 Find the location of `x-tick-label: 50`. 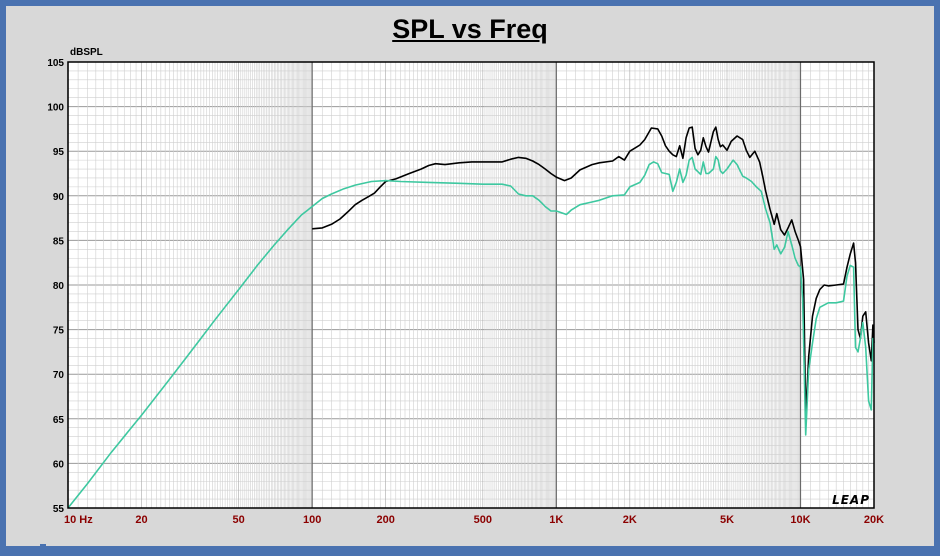

x-tick-label: 50 is located at coordinates (239, 520).